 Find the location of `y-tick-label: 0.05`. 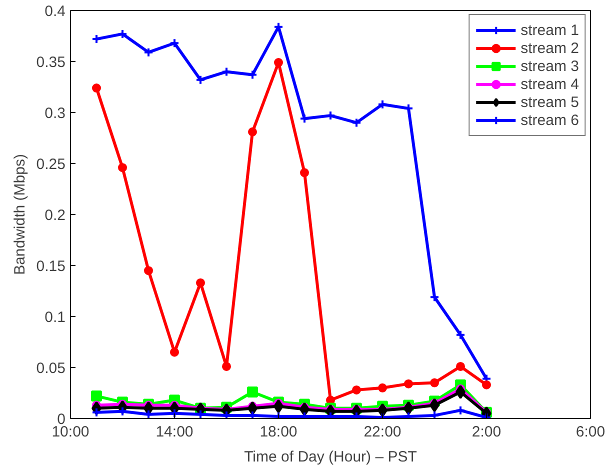

y-tick-label: 0.05 is located at coordinates (51, 368).